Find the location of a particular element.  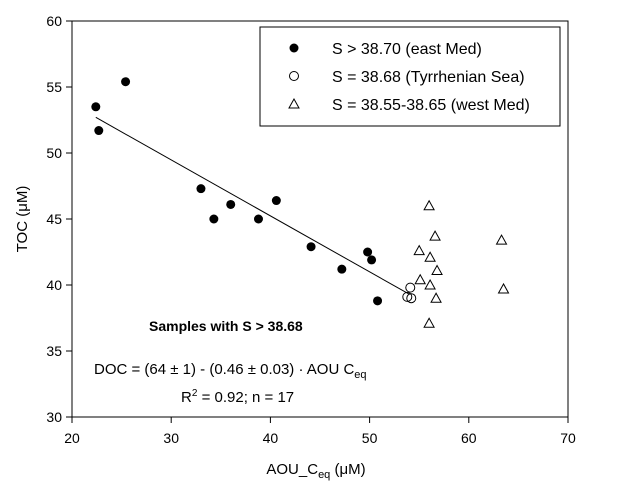

x-tick-label: 30 is located at coordinates (171, 438).